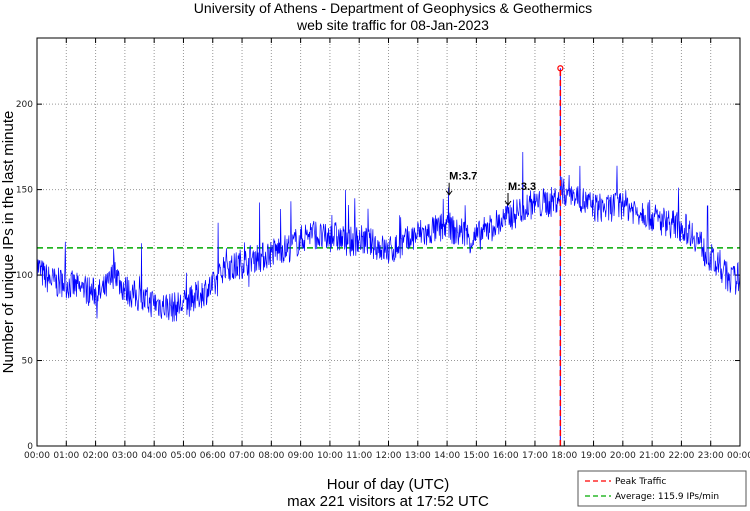 This screenshot has height=511, width=750. I want to click on y-tick-label: 200, so click(24, 105).